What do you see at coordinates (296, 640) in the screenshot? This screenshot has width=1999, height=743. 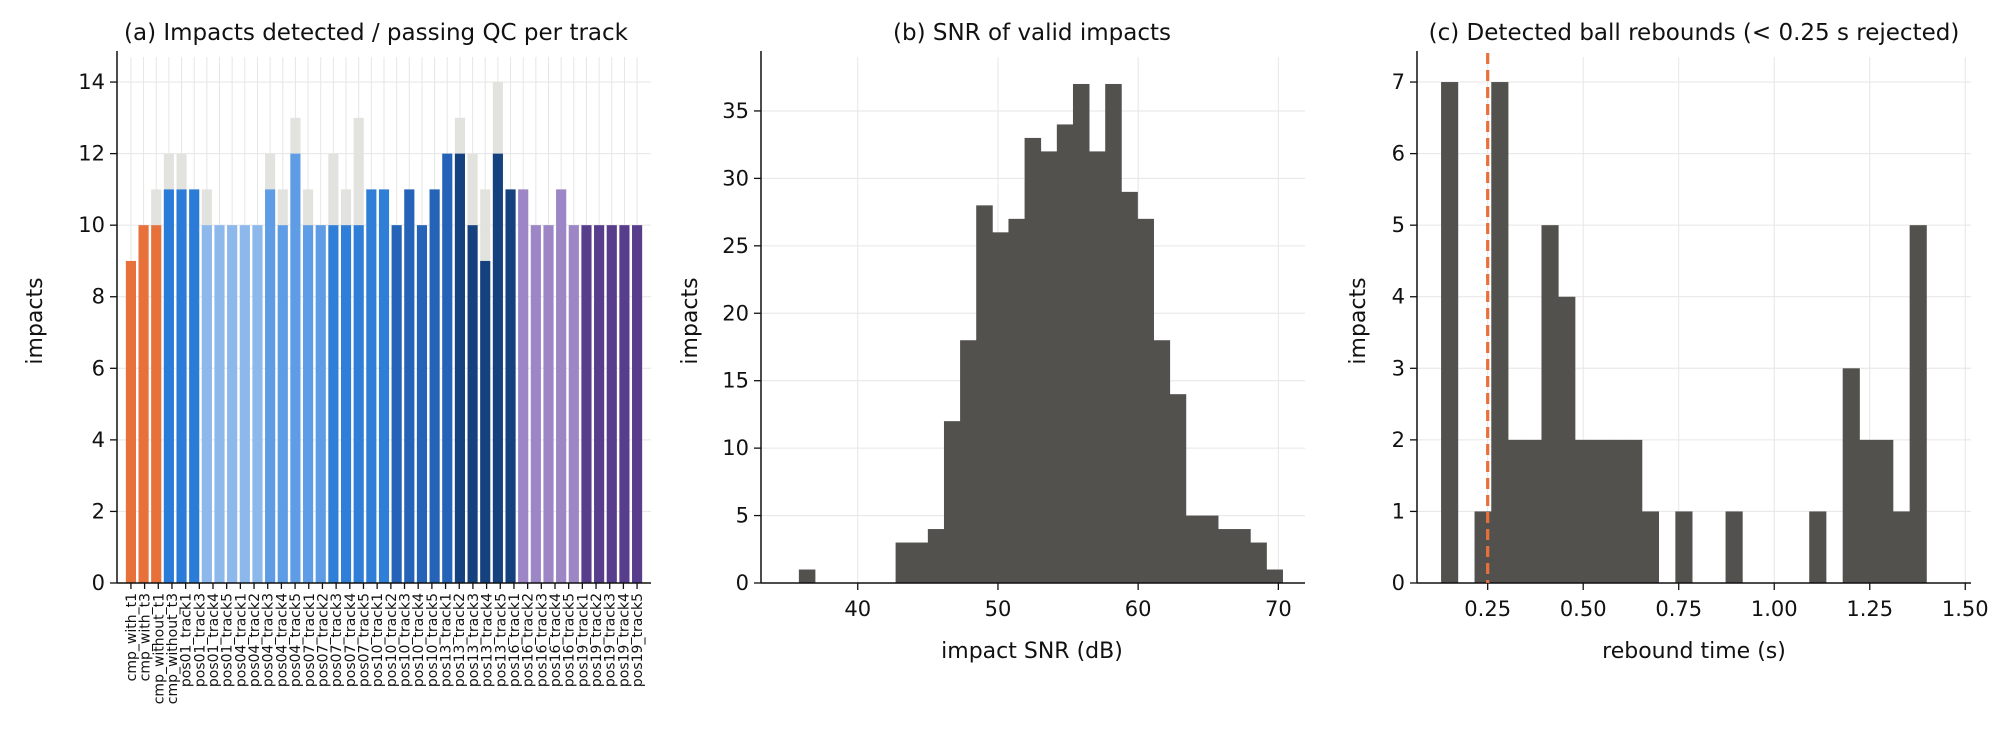 I see `panel-a-xtick-label: pos04_track5` at bounding box center [296, 640].